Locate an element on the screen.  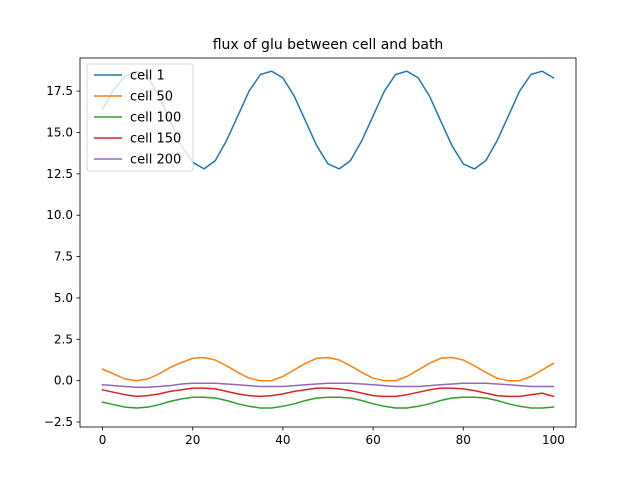
legend: cell 1 cell 50 cell 100 cell 150 cell 200 is located at coordinates (140, 117).